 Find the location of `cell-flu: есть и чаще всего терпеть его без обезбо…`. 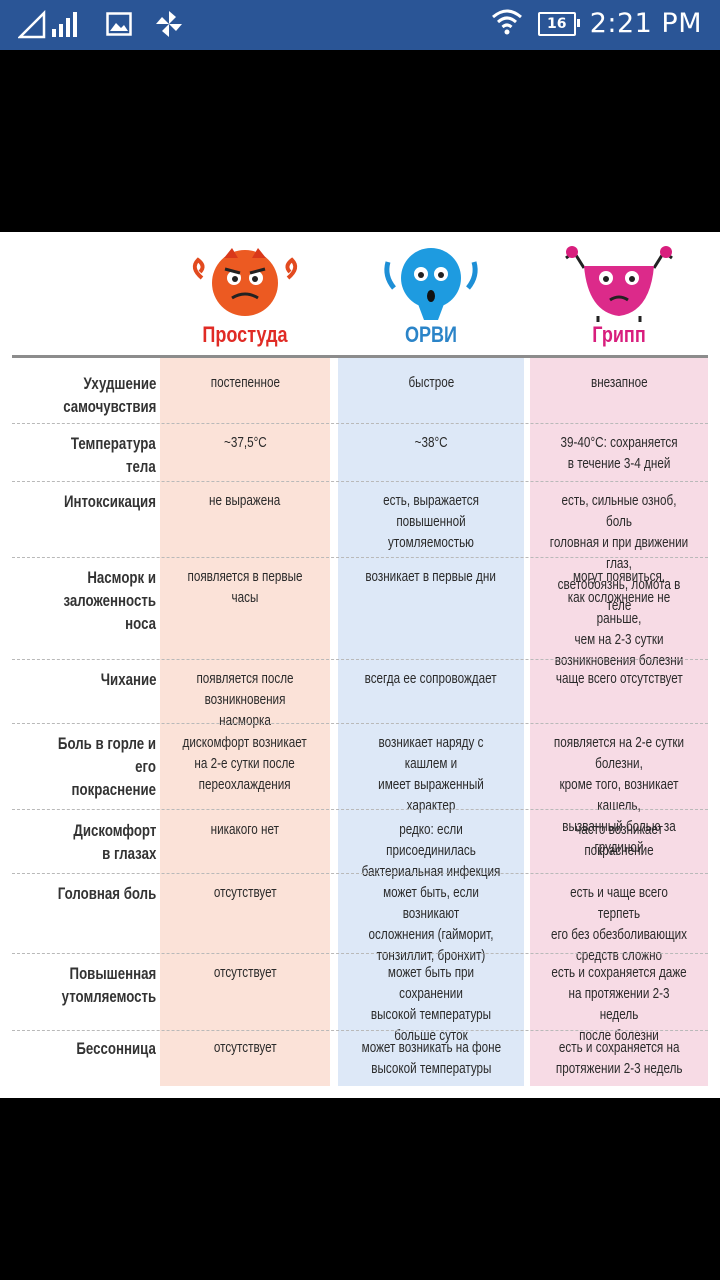

cell-flu: есть и чаще всего терпеть его без обезбо… is located at coordinates (619, 924).